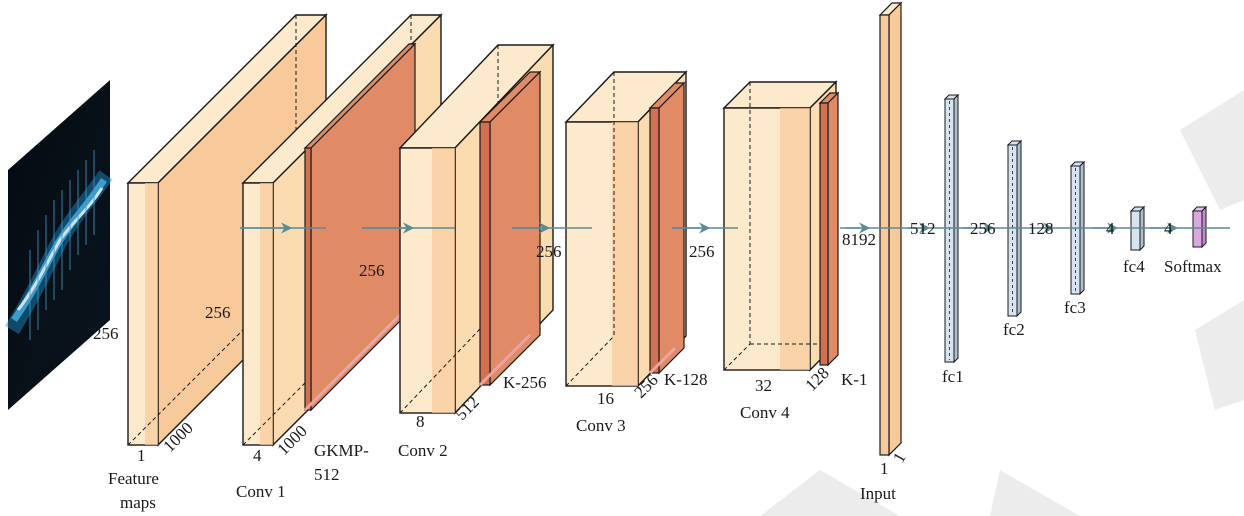 The image size is (1244, 516). What do you see at coordinates (899, 457) in the screenshot?
I see `input-dim2-label: 1` at bounding box center [899, 457].